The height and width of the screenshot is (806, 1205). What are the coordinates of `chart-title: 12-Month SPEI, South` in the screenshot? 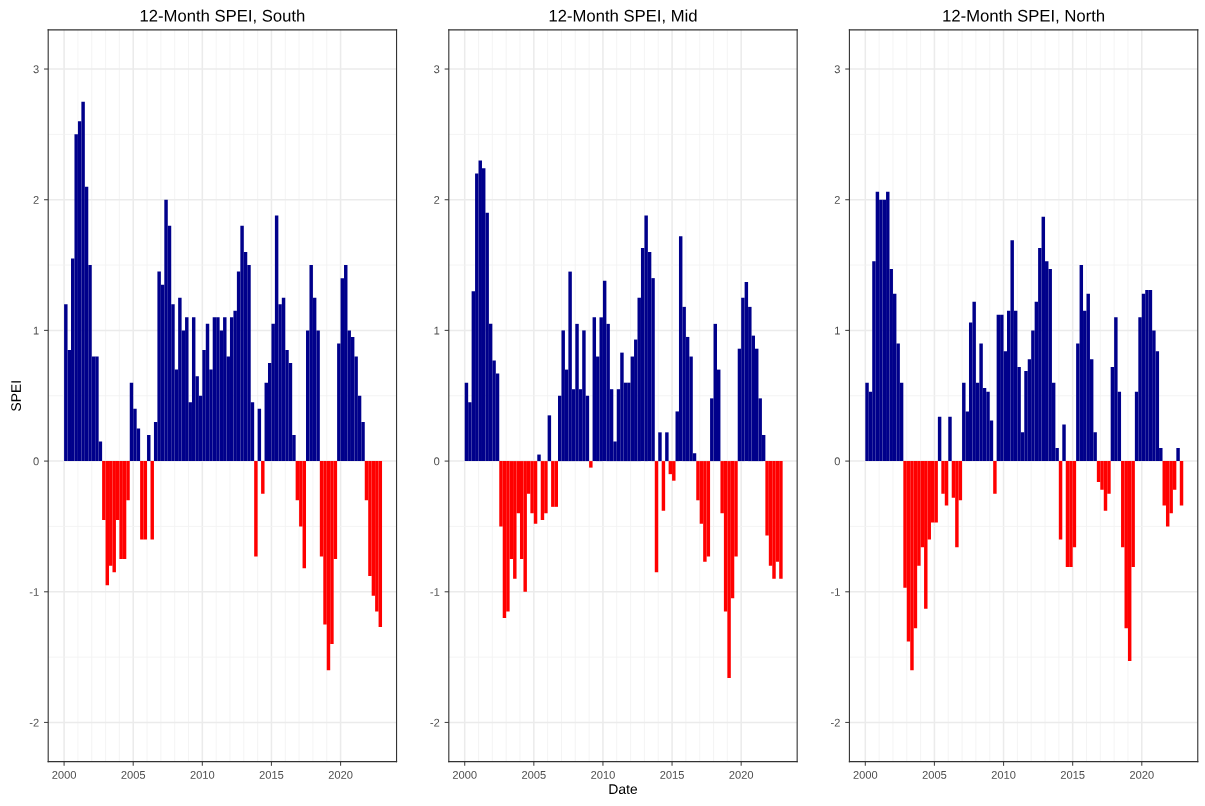 It's located at (222, 16).